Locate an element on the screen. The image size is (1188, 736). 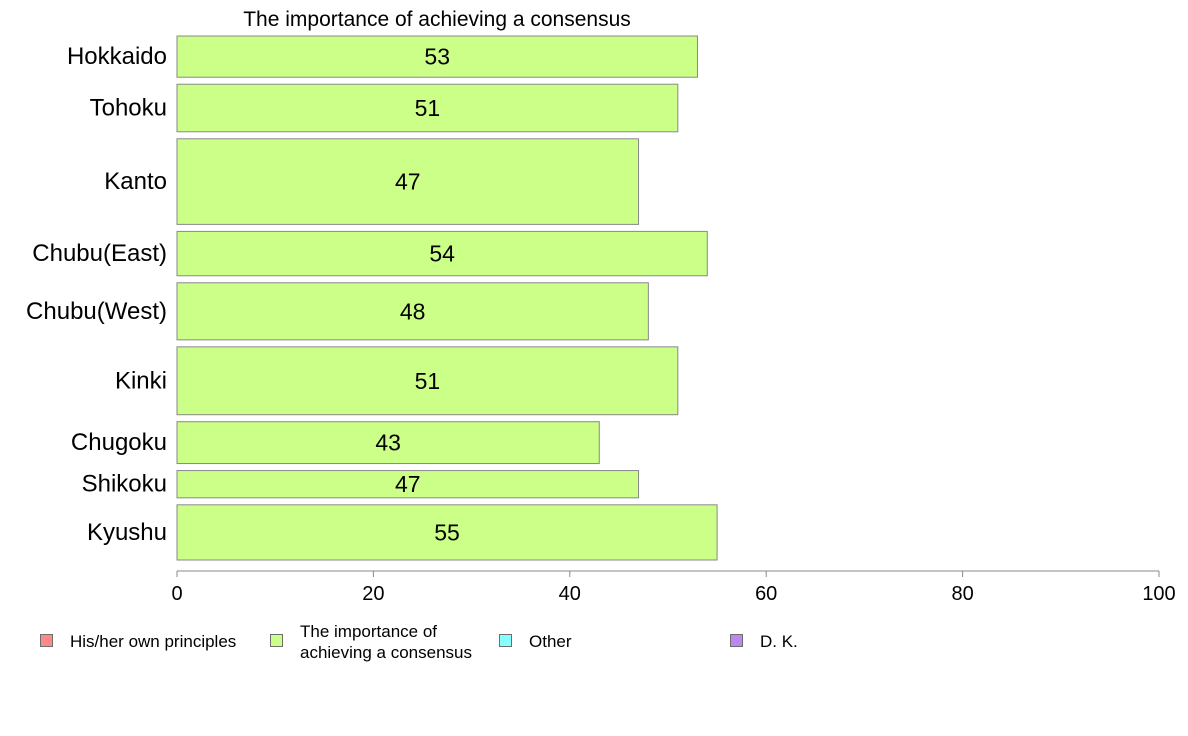
data-label-shikoku: 47 is located at coordinates (408, 484).